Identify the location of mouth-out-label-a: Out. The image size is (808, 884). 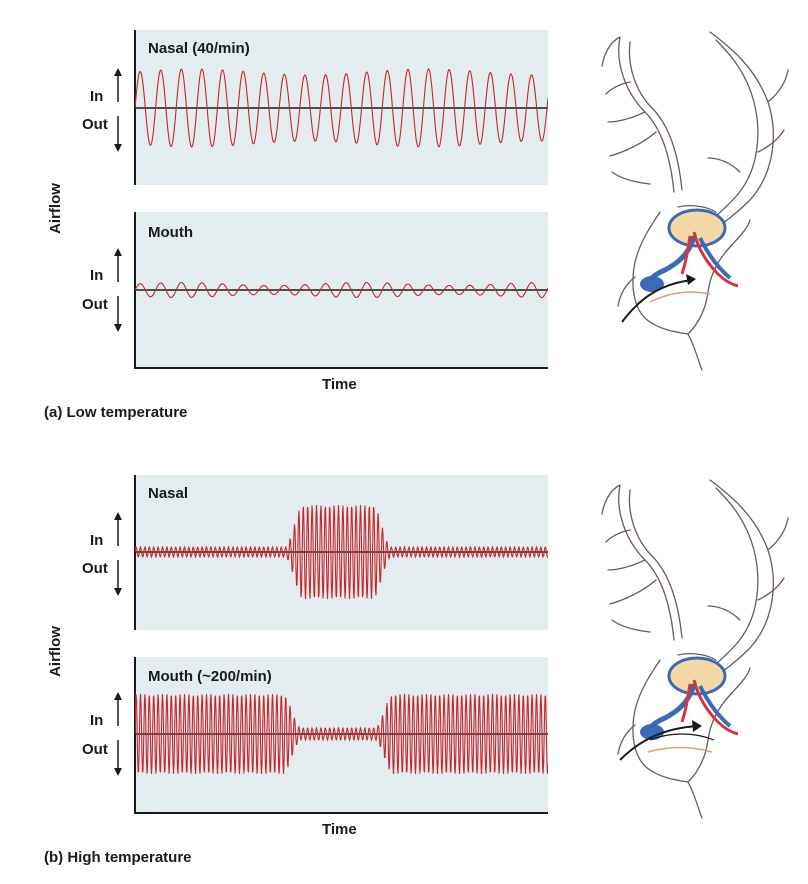
(95, 304).